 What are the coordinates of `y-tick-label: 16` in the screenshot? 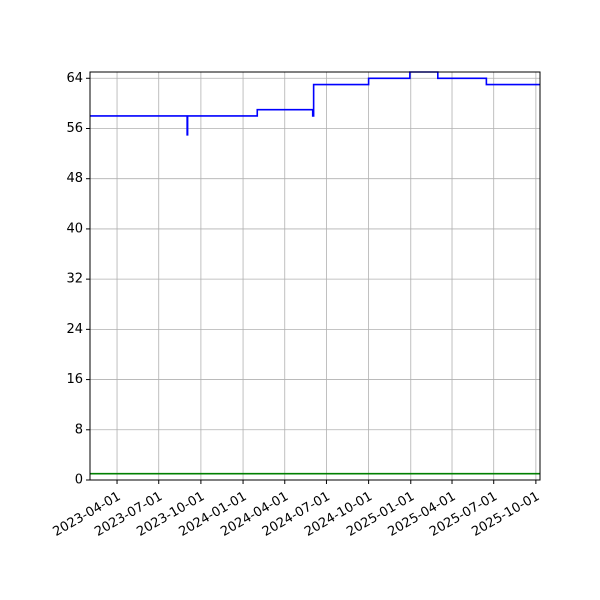 It's located at (74, 379).